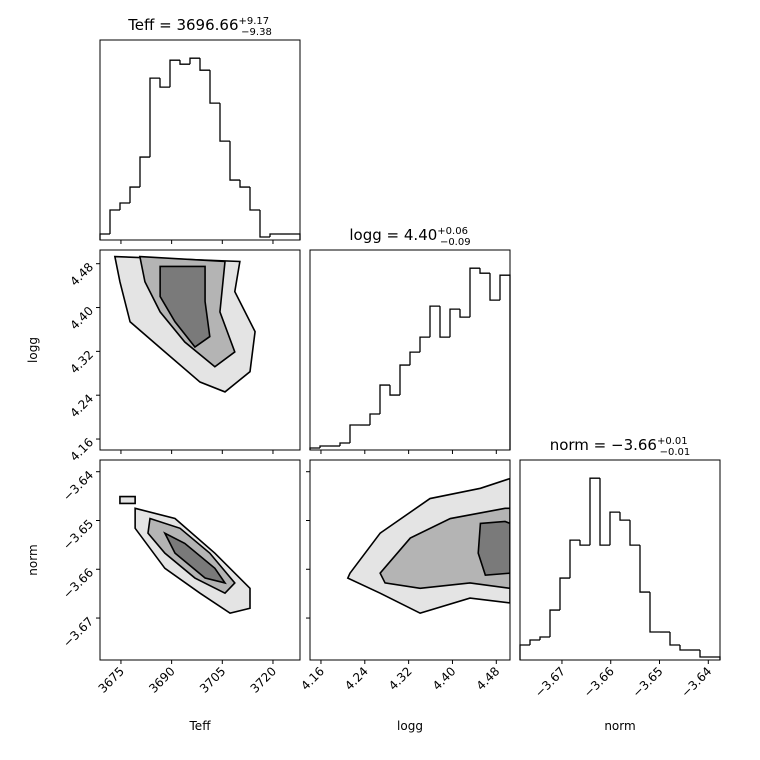 The width and height of the screenshot is (760, 760). Describe the element at coordinates (444, 678) in the screenshot. I see `x-tick-label: 4.40` at that location.